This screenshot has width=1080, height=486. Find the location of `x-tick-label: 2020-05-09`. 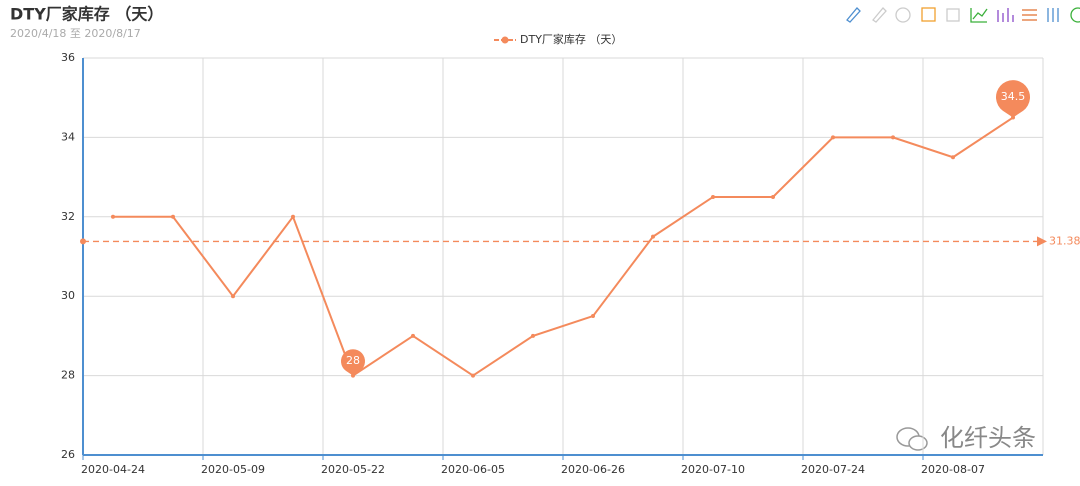

x-tick-label: 2020-05-09 is located at coordinates (233, 469).